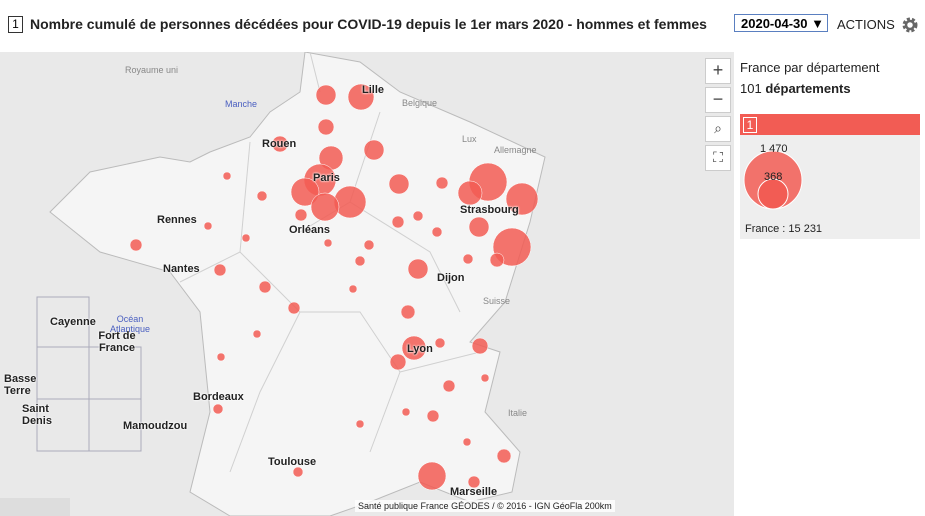 The width and height of the screenshot is (925, 516). What do you see at coordinates (292, 462) in the screenshot?
I see `city-label: Toulouse` at bounding box center [292, 462].